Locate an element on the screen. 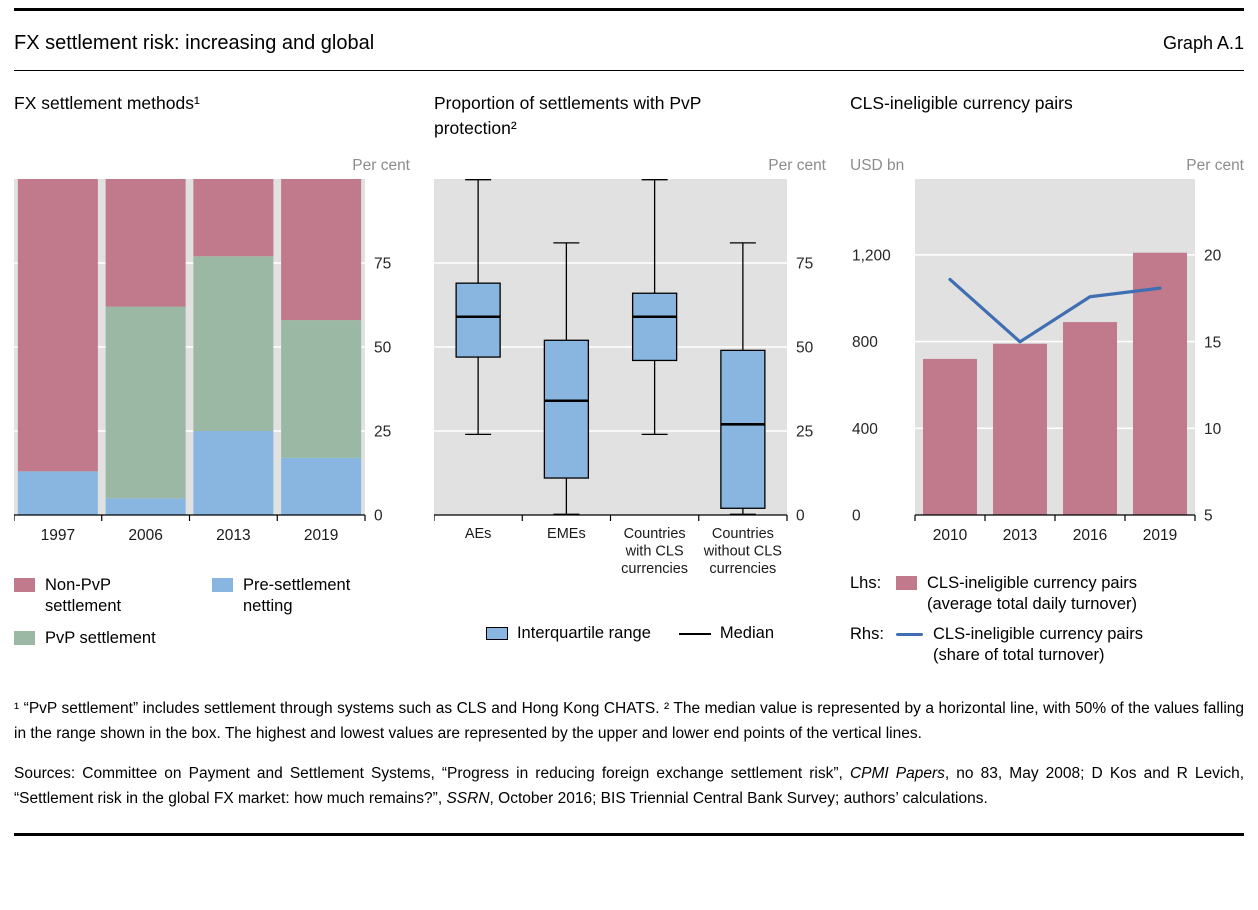  y-tick-label-right: 20 is located at coordinates (1213, 256).